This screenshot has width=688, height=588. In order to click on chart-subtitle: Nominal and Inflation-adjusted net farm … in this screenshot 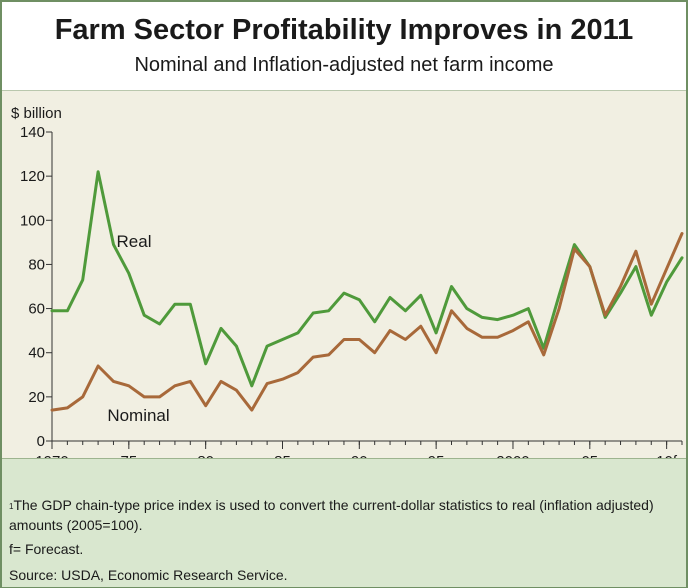, I will do `click(344, 65)`.